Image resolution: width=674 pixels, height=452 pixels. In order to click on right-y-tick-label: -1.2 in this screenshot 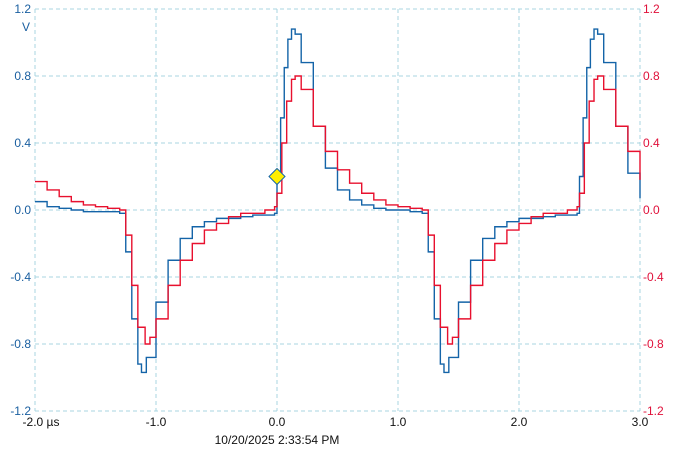, I will do `click(653, 411)`.